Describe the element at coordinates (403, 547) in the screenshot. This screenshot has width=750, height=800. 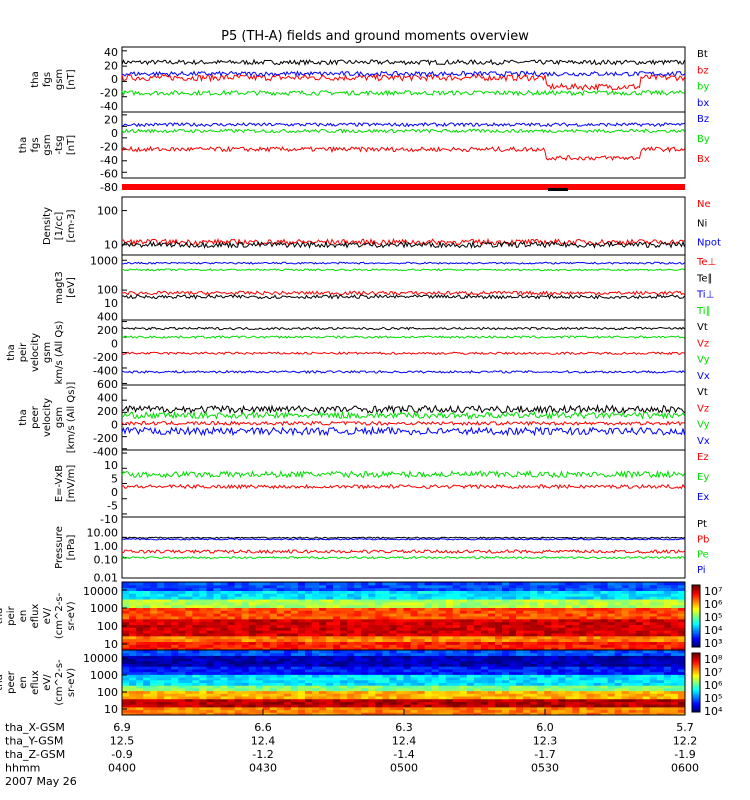
I see `panel-frame-pressure` at that location.